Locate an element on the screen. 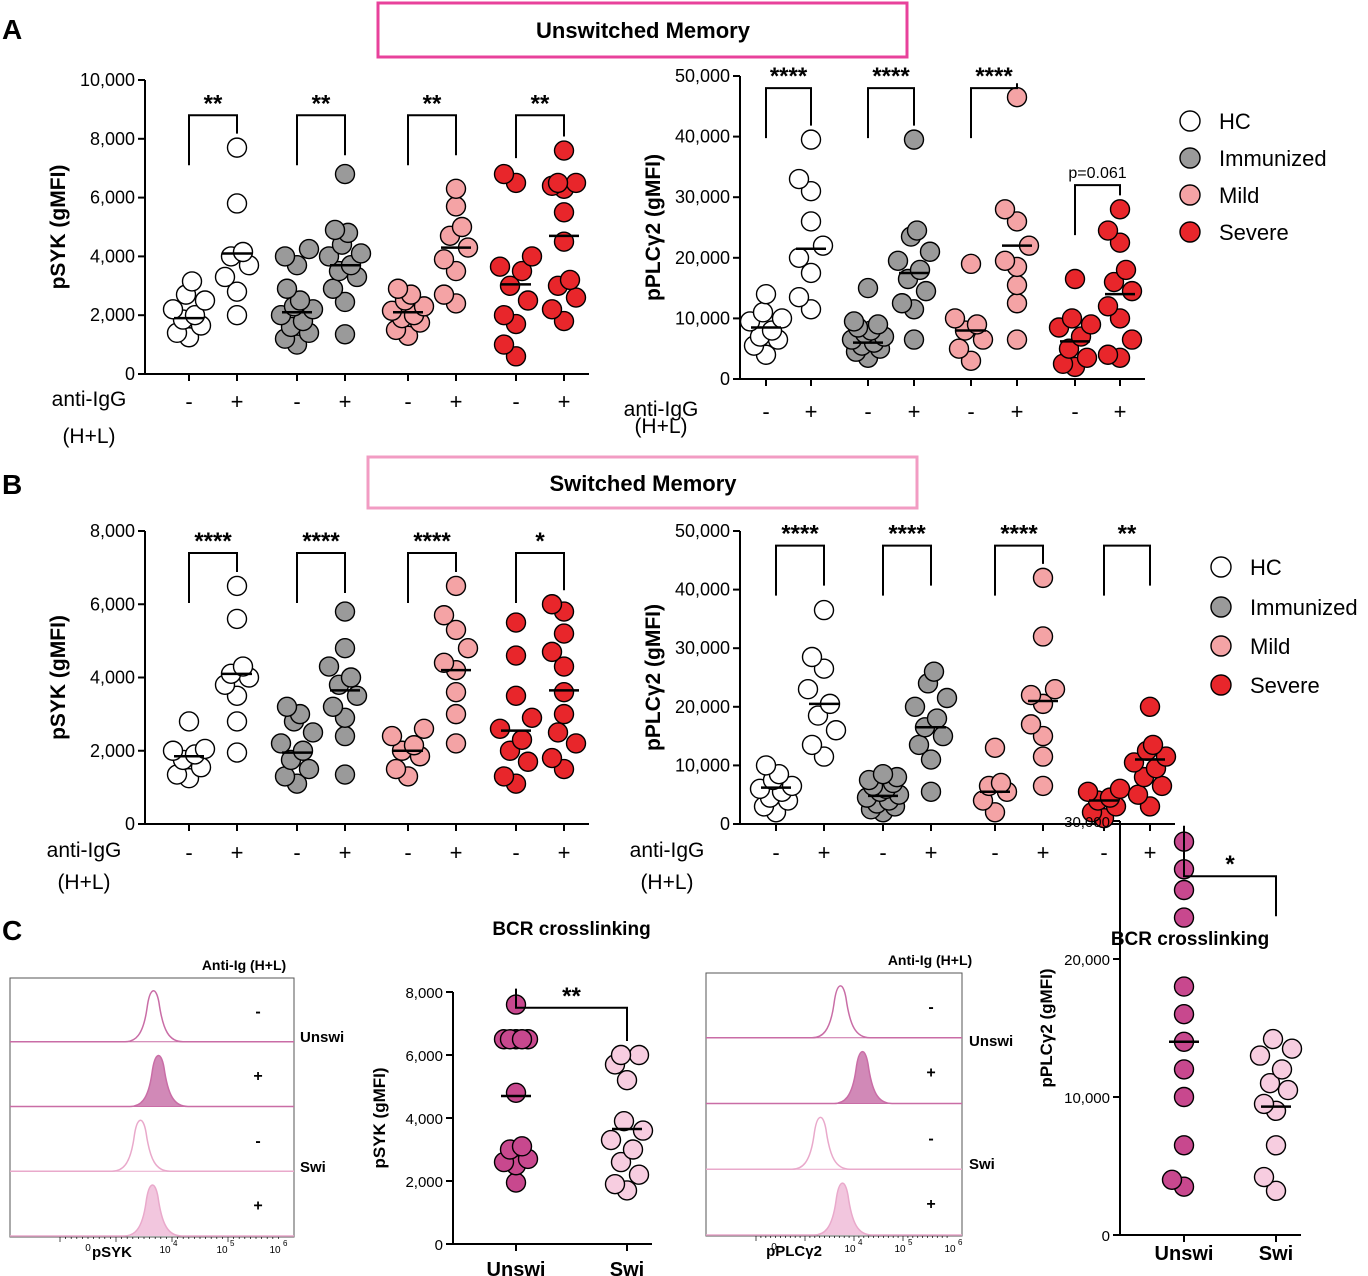 The width and height of the screenshot is (1368, 1276). histogram-frame is located at coordinates (152, 1107).